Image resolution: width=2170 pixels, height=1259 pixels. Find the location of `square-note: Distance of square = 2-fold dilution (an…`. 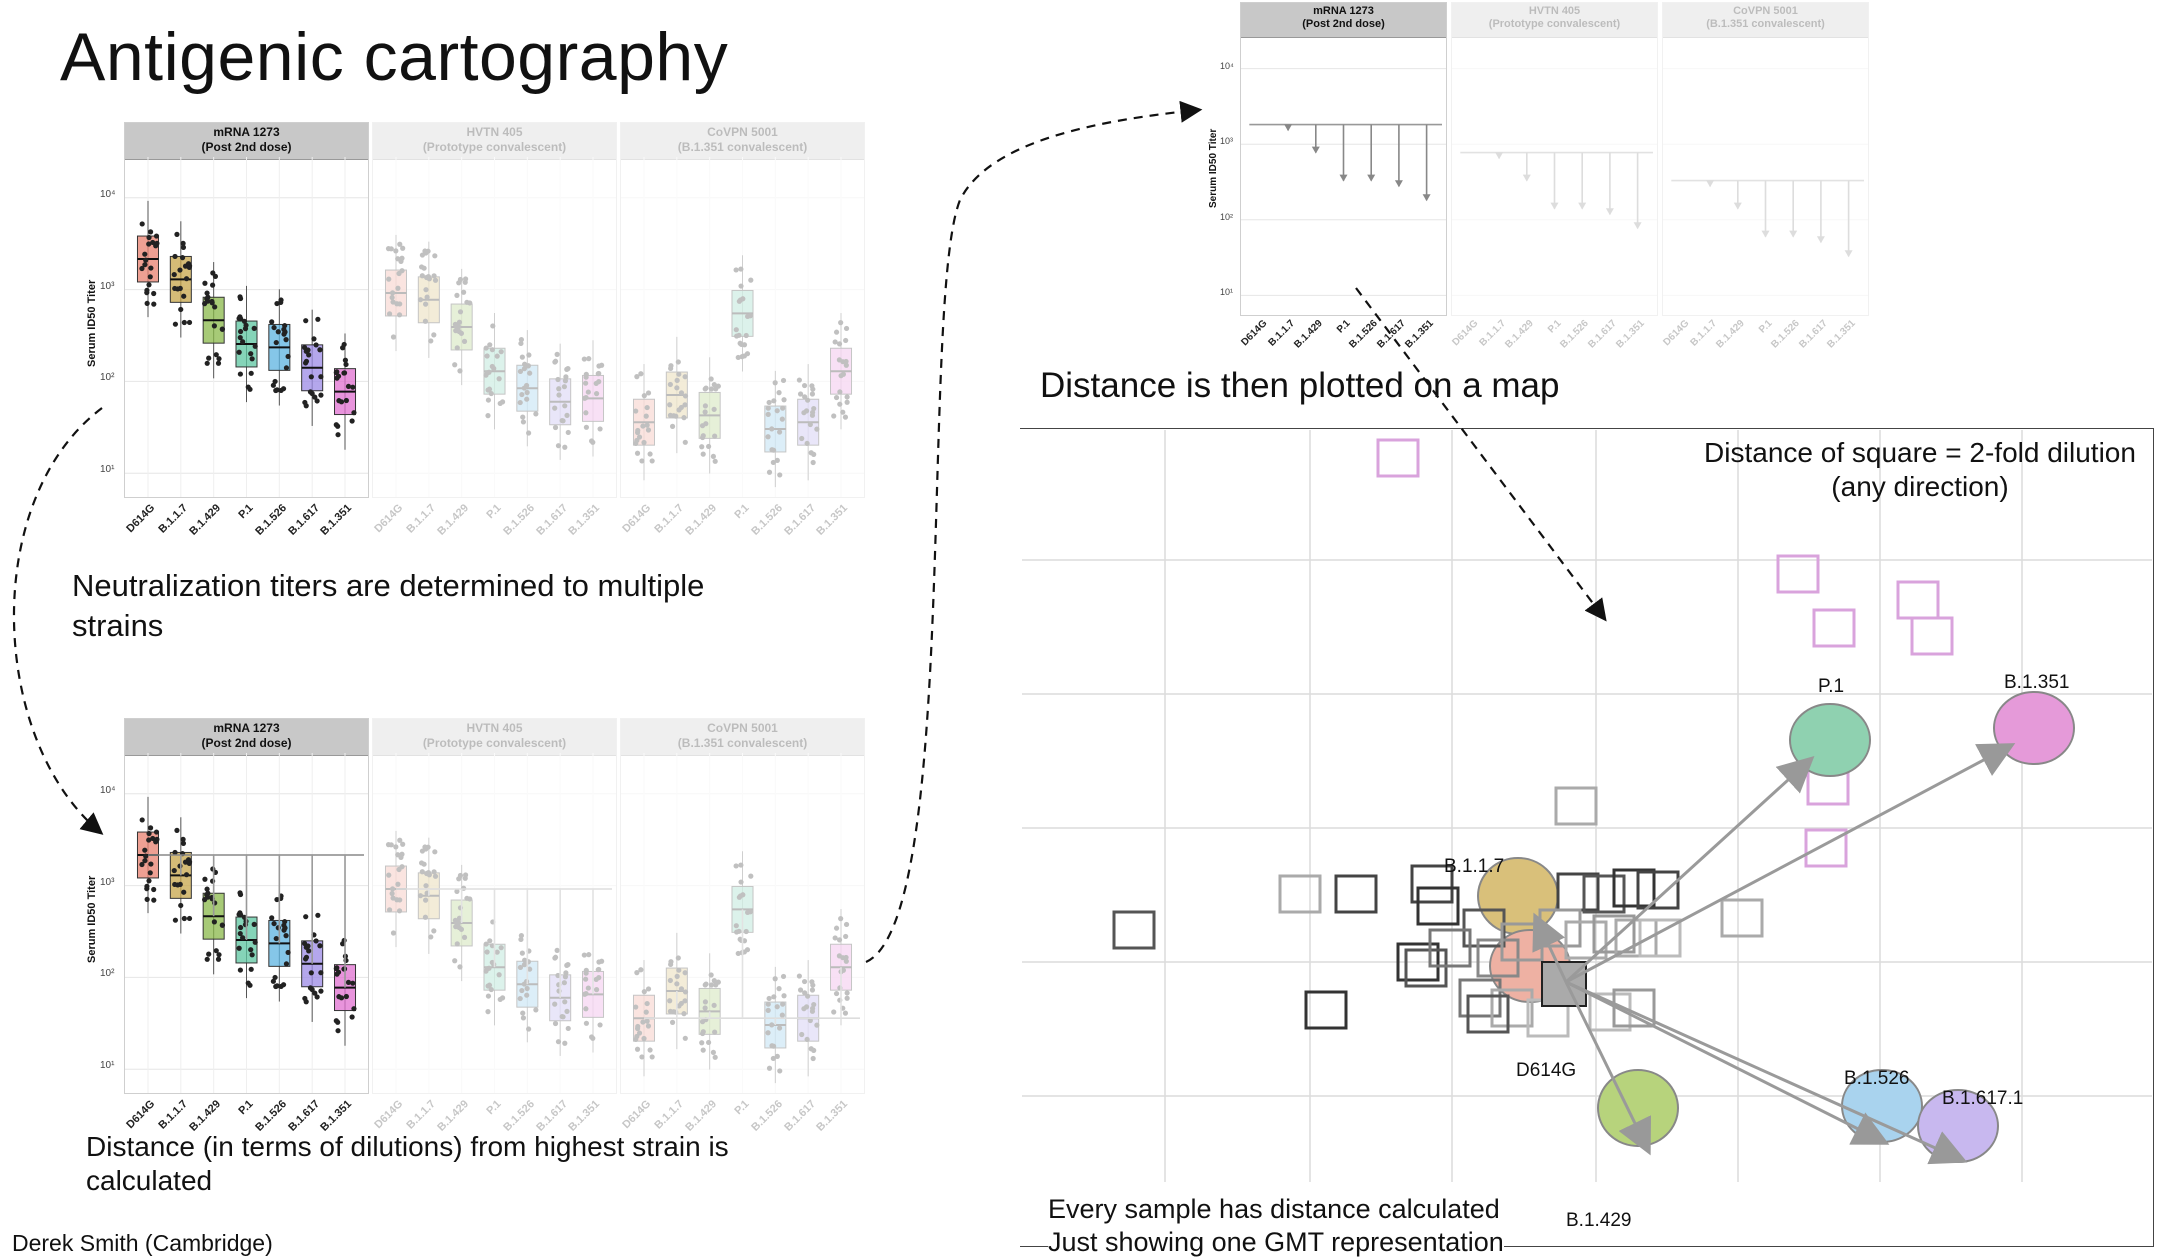

square-note: Distance of square = 2-fold dilution (an… is located at coordinates (1920, 470).